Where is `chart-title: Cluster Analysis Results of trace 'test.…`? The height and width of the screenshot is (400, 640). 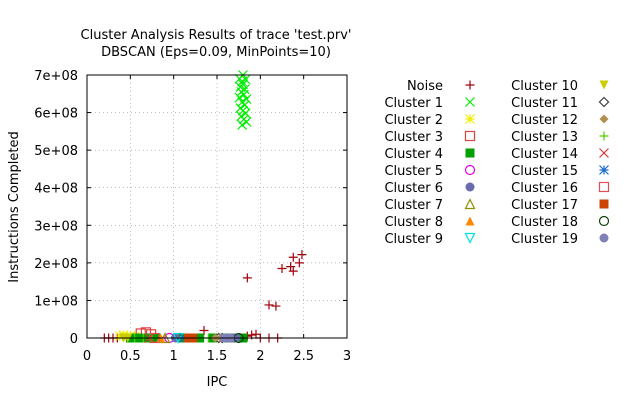
chart-title: Cluster Analysis Results of trace 'test.… is located at coordinates (216, 35).